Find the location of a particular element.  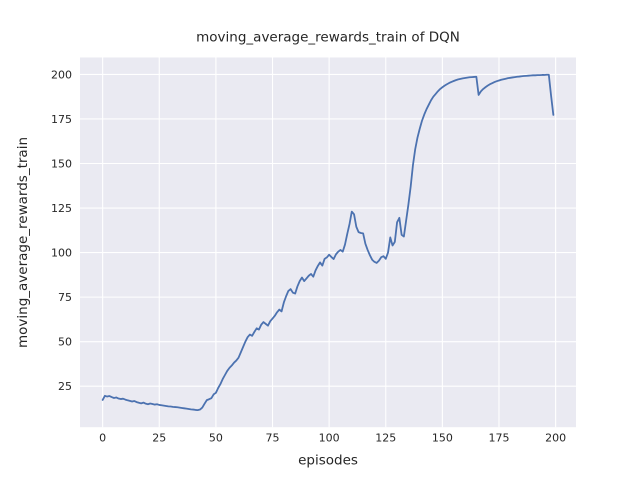

x-tick-label: 175 is located at coordinates (498, 438).